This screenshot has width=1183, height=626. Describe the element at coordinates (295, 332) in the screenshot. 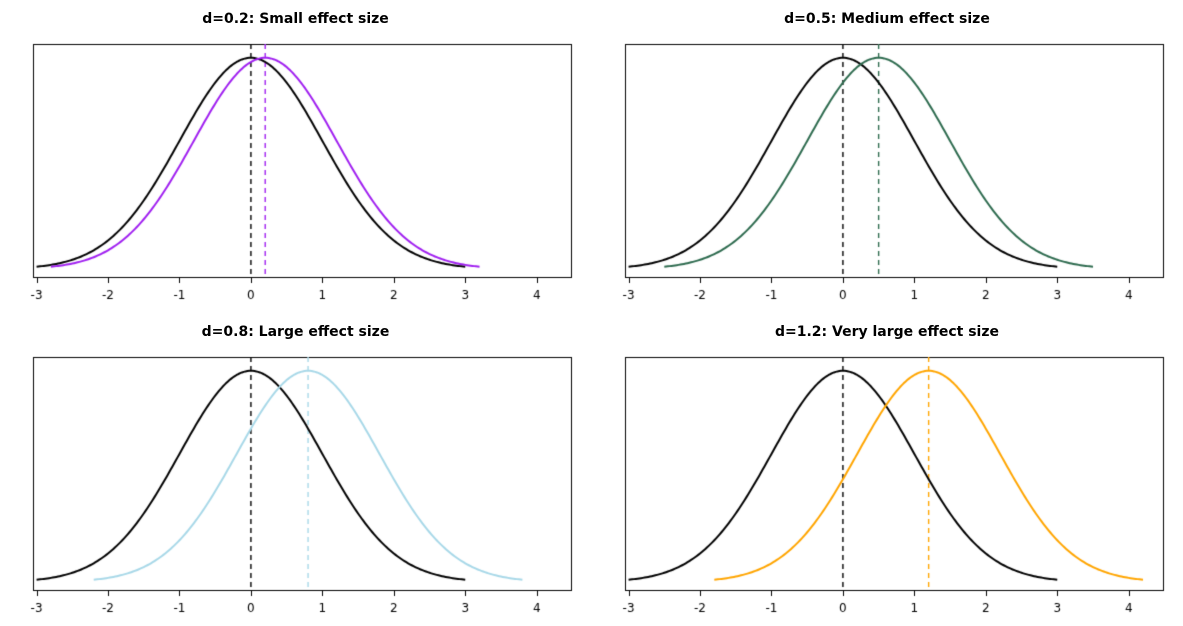

I see `panel-title-large-effect: d=0.8: Large effect size` at that location.